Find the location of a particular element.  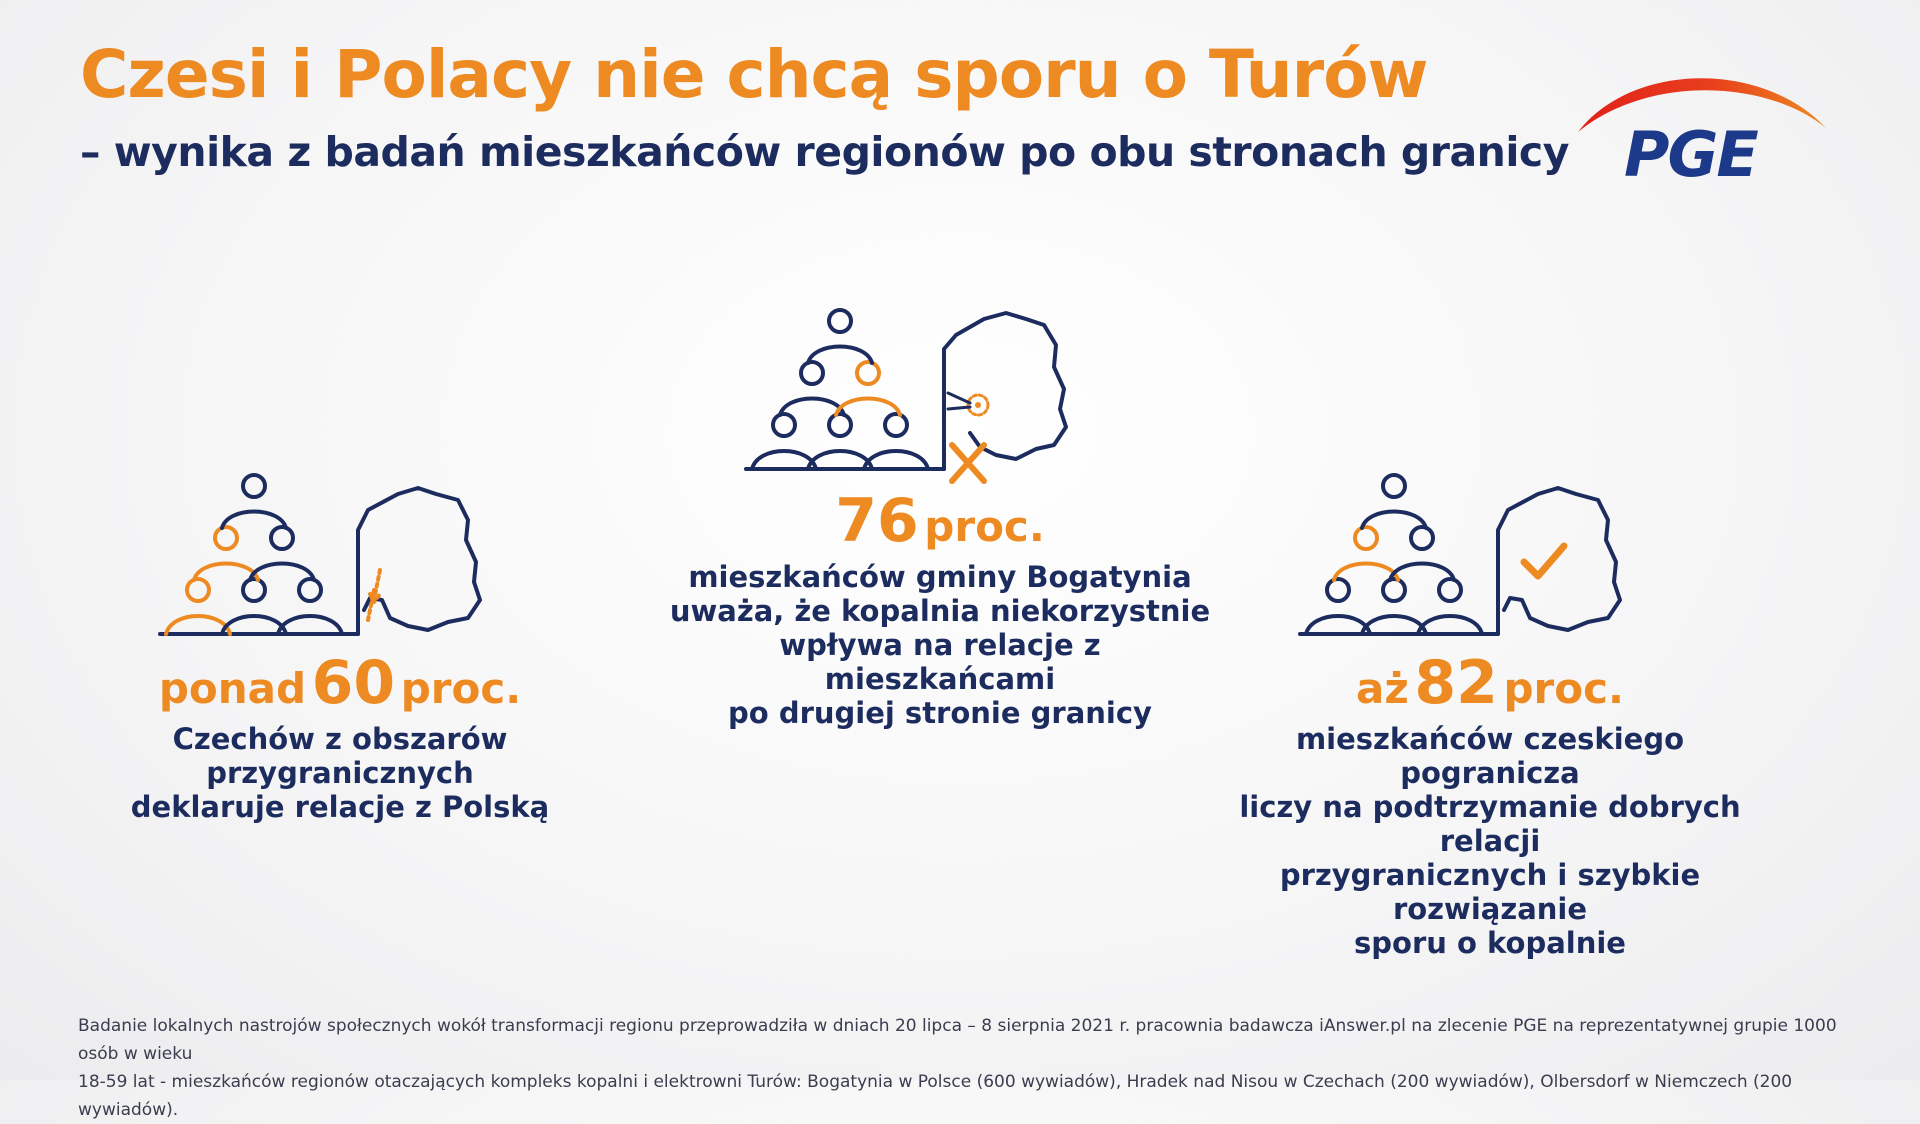

stat-value: aż 82 proc. is located at coordinates (1490, 683).